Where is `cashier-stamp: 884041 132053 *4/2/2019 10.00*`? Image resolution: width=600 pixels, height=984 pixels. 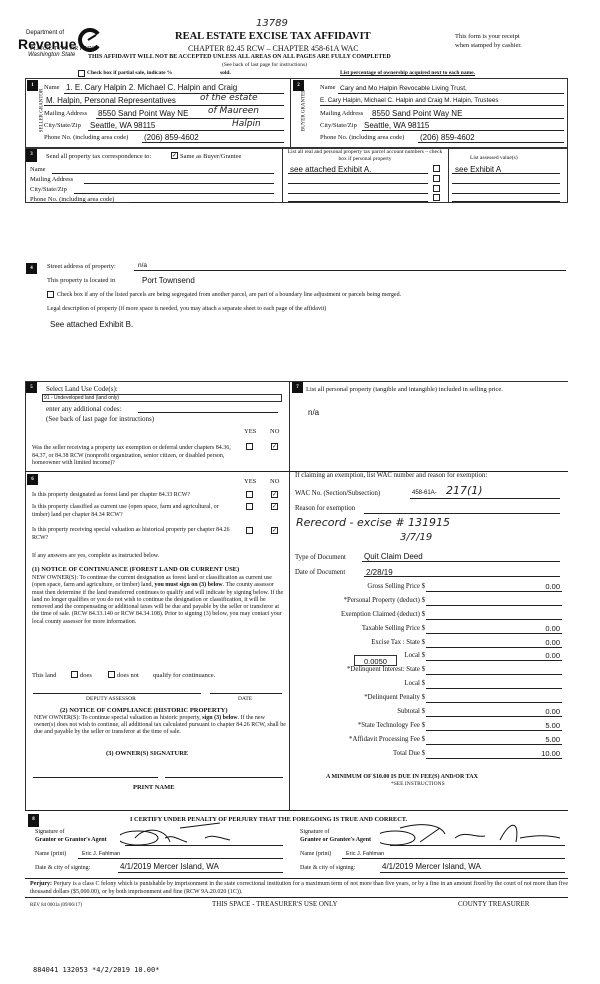 cashier-stamp: 884041 132053 *4/2/2019 10.00* is located at coordinates (96, 970).